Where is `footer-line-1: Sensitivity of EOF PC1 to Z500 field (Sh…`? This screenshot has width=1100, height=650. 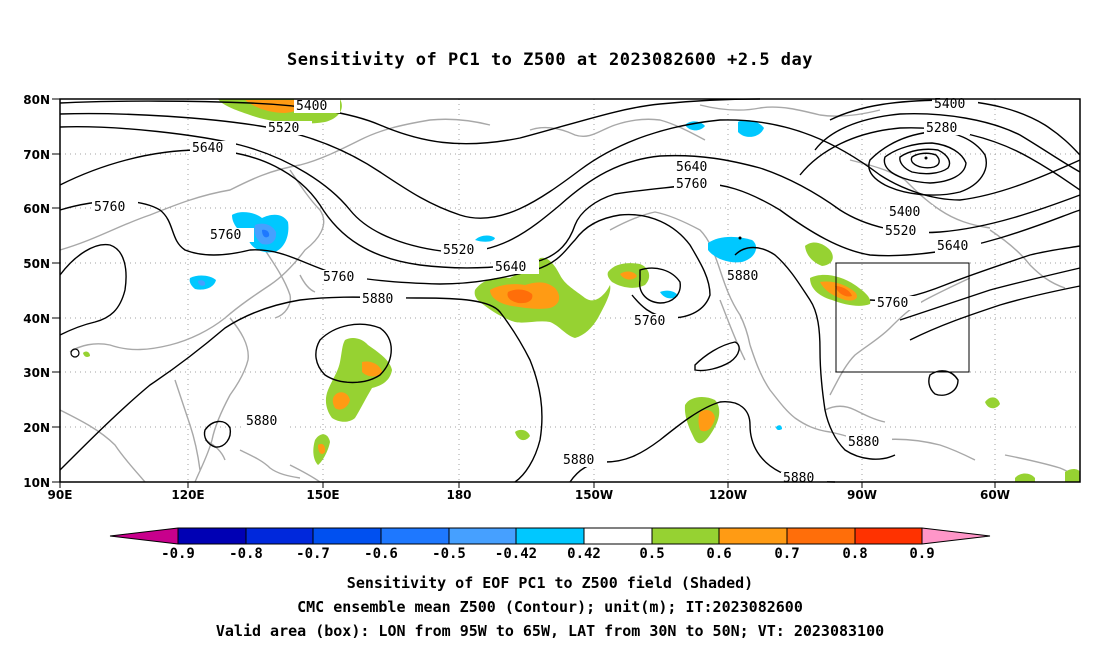
footer-line-1: Sensitivity of EOF PC1 to Z500 field (Sh… is located at coordinates (550, 583).